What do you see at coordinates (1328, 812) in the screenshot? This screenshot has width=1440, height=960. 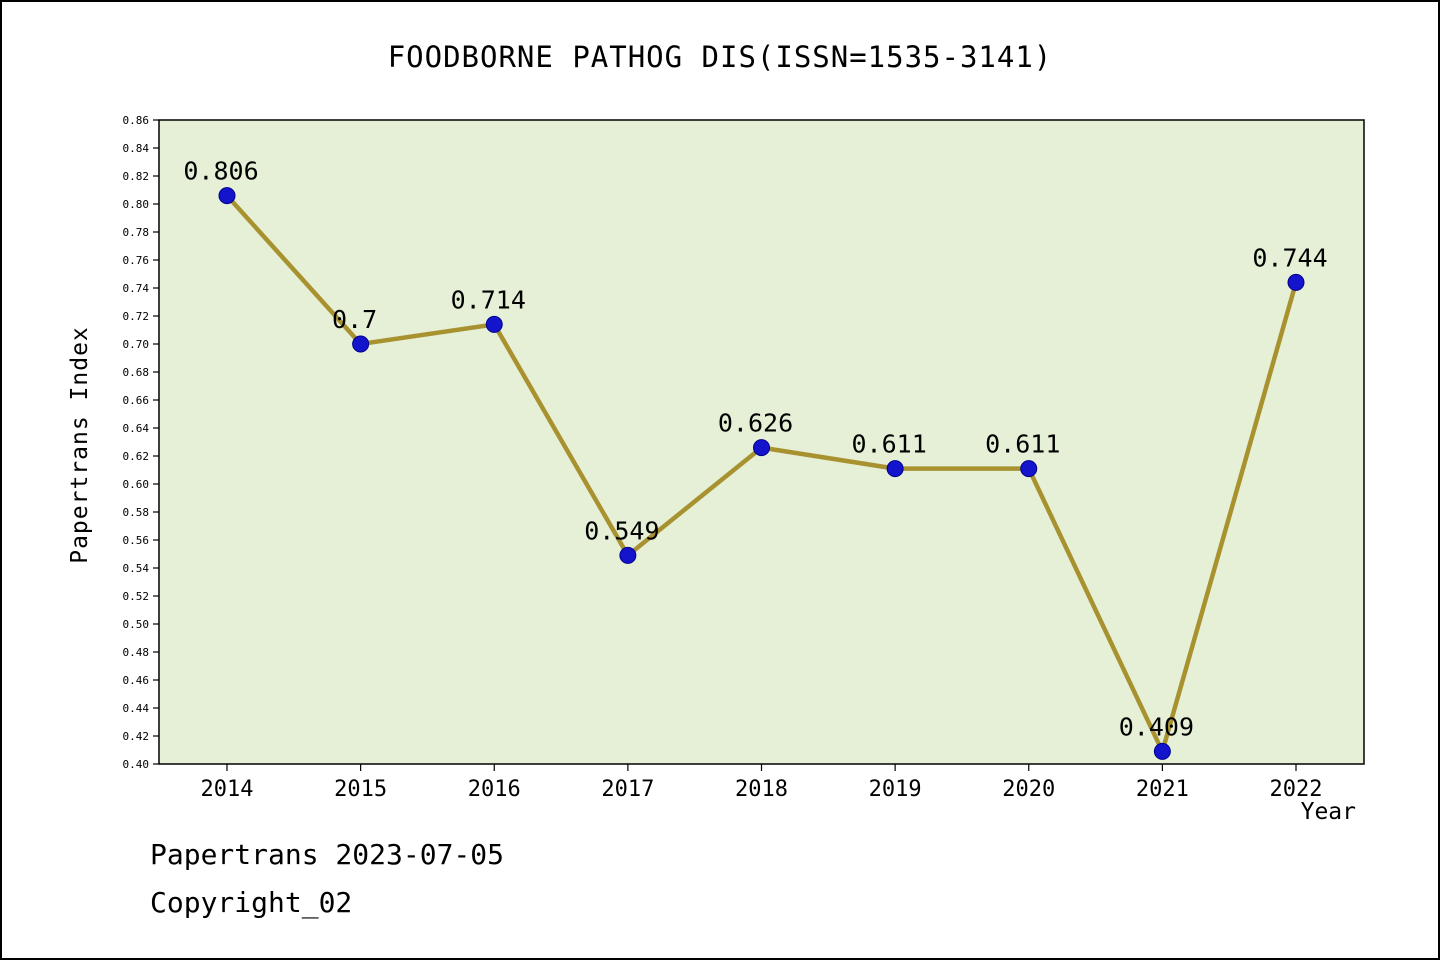 I see `x-axis-label: Year` at bounding box center [1328, 812].